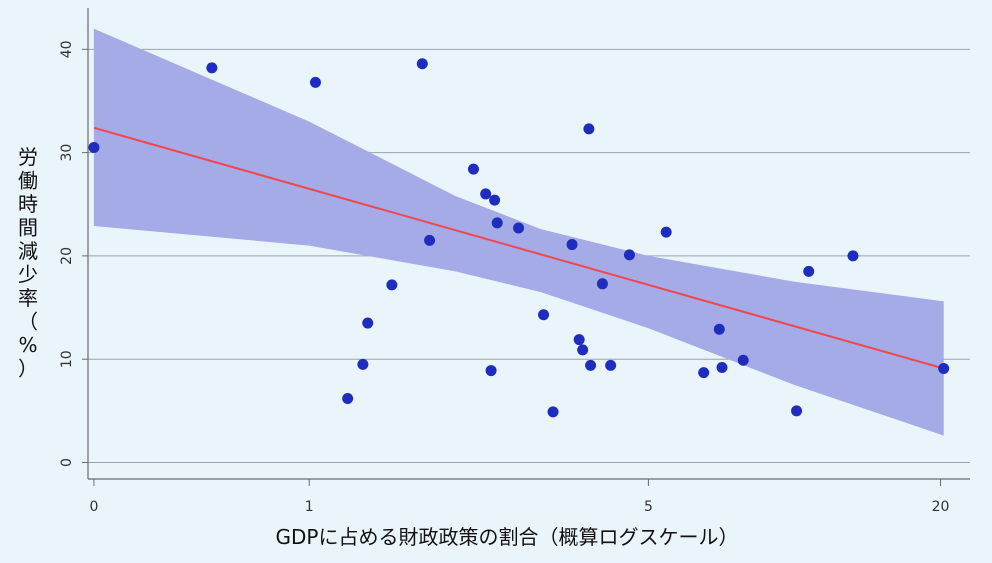  I want to click on y-tick-label: 10, so click(67, 359).